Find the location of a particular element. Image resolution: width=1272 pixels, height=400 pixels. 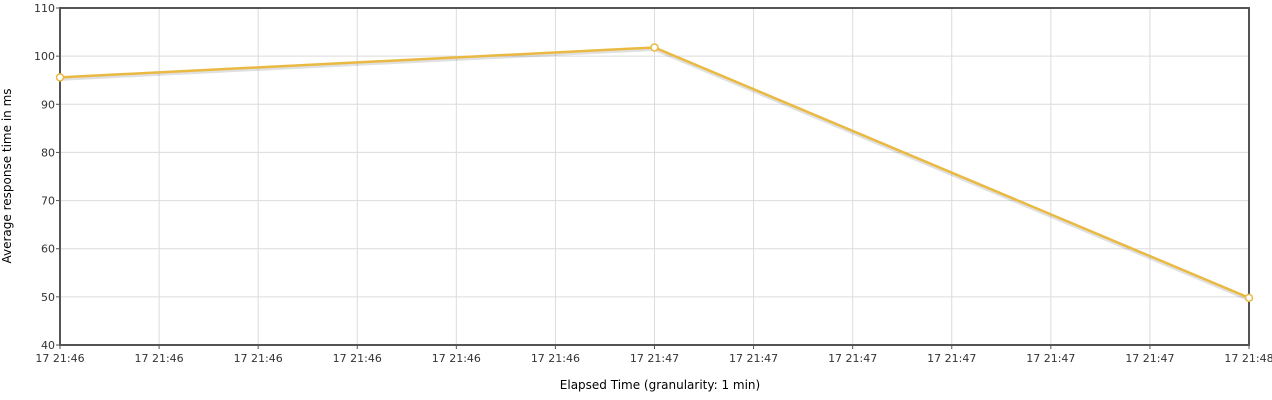

y-tick-label: 110 is located at coordinates (44, 8).